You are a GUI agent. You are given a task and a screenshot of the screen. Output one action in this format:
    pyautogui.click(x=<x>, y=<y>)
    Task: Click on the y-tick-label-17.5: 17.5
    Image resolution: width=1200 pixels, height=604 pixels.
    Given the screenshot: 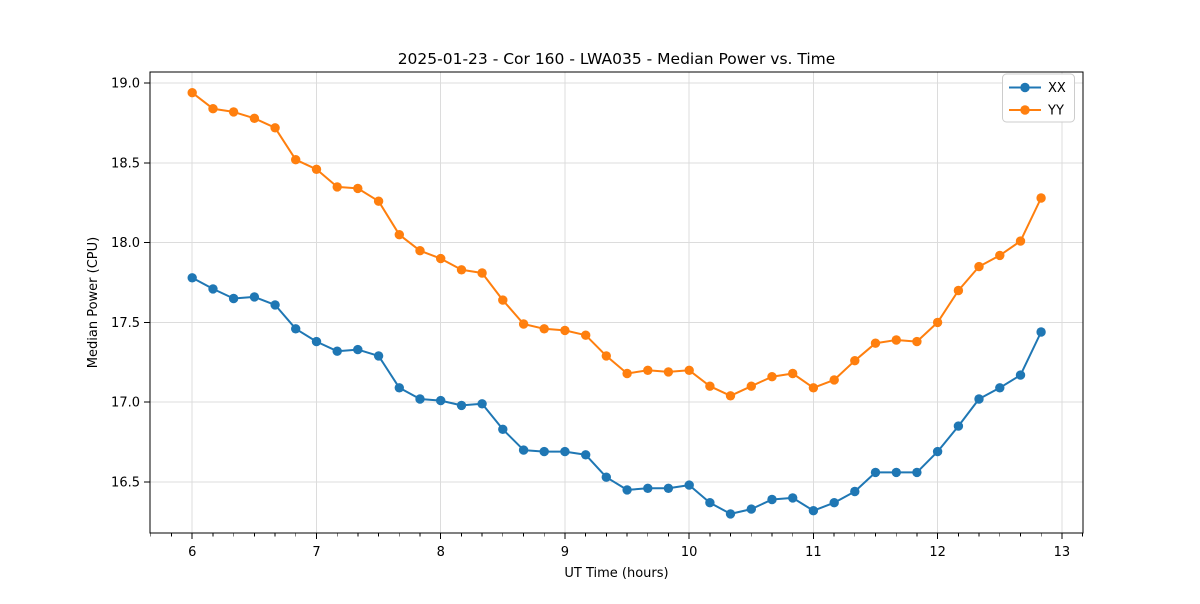 What is the action you would take?
    pyautogui.click(x=125, y=323)
    